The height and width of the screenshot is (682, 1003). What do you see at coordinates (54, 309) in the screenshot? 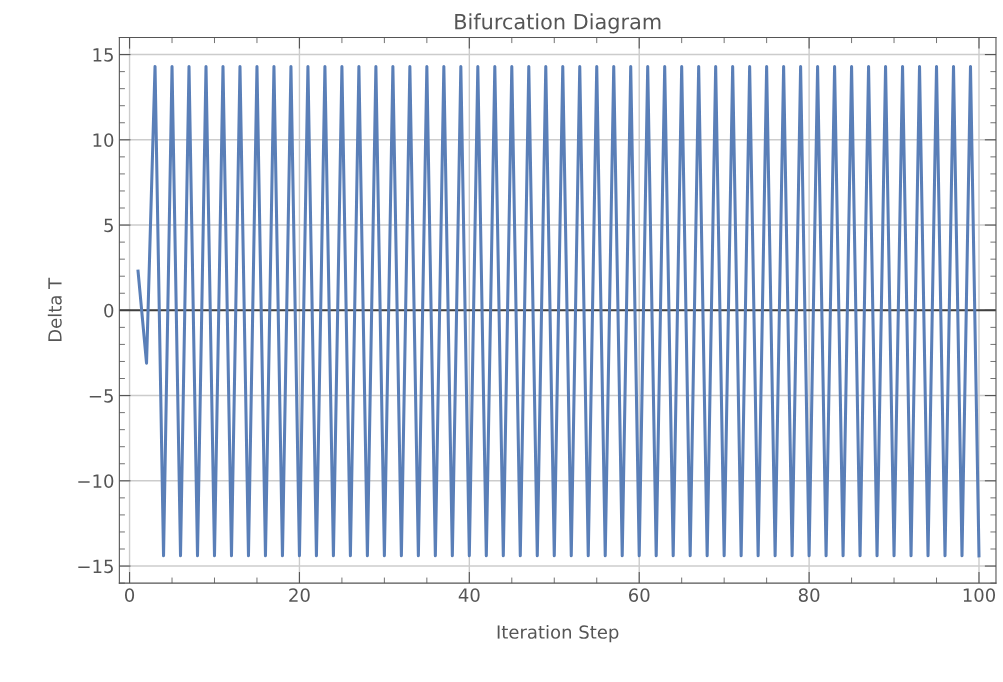
I see `y-axis-title: Delta T` at bounding box center [54, 309].